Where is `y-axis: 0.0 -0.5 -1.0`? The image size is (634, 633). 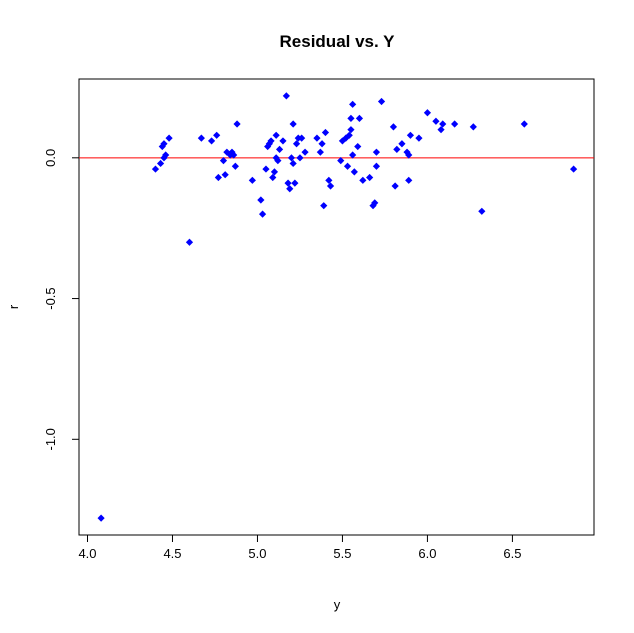 y-axis: 0.0 -0.5 -1.0 is located at coordinates (61, 299).